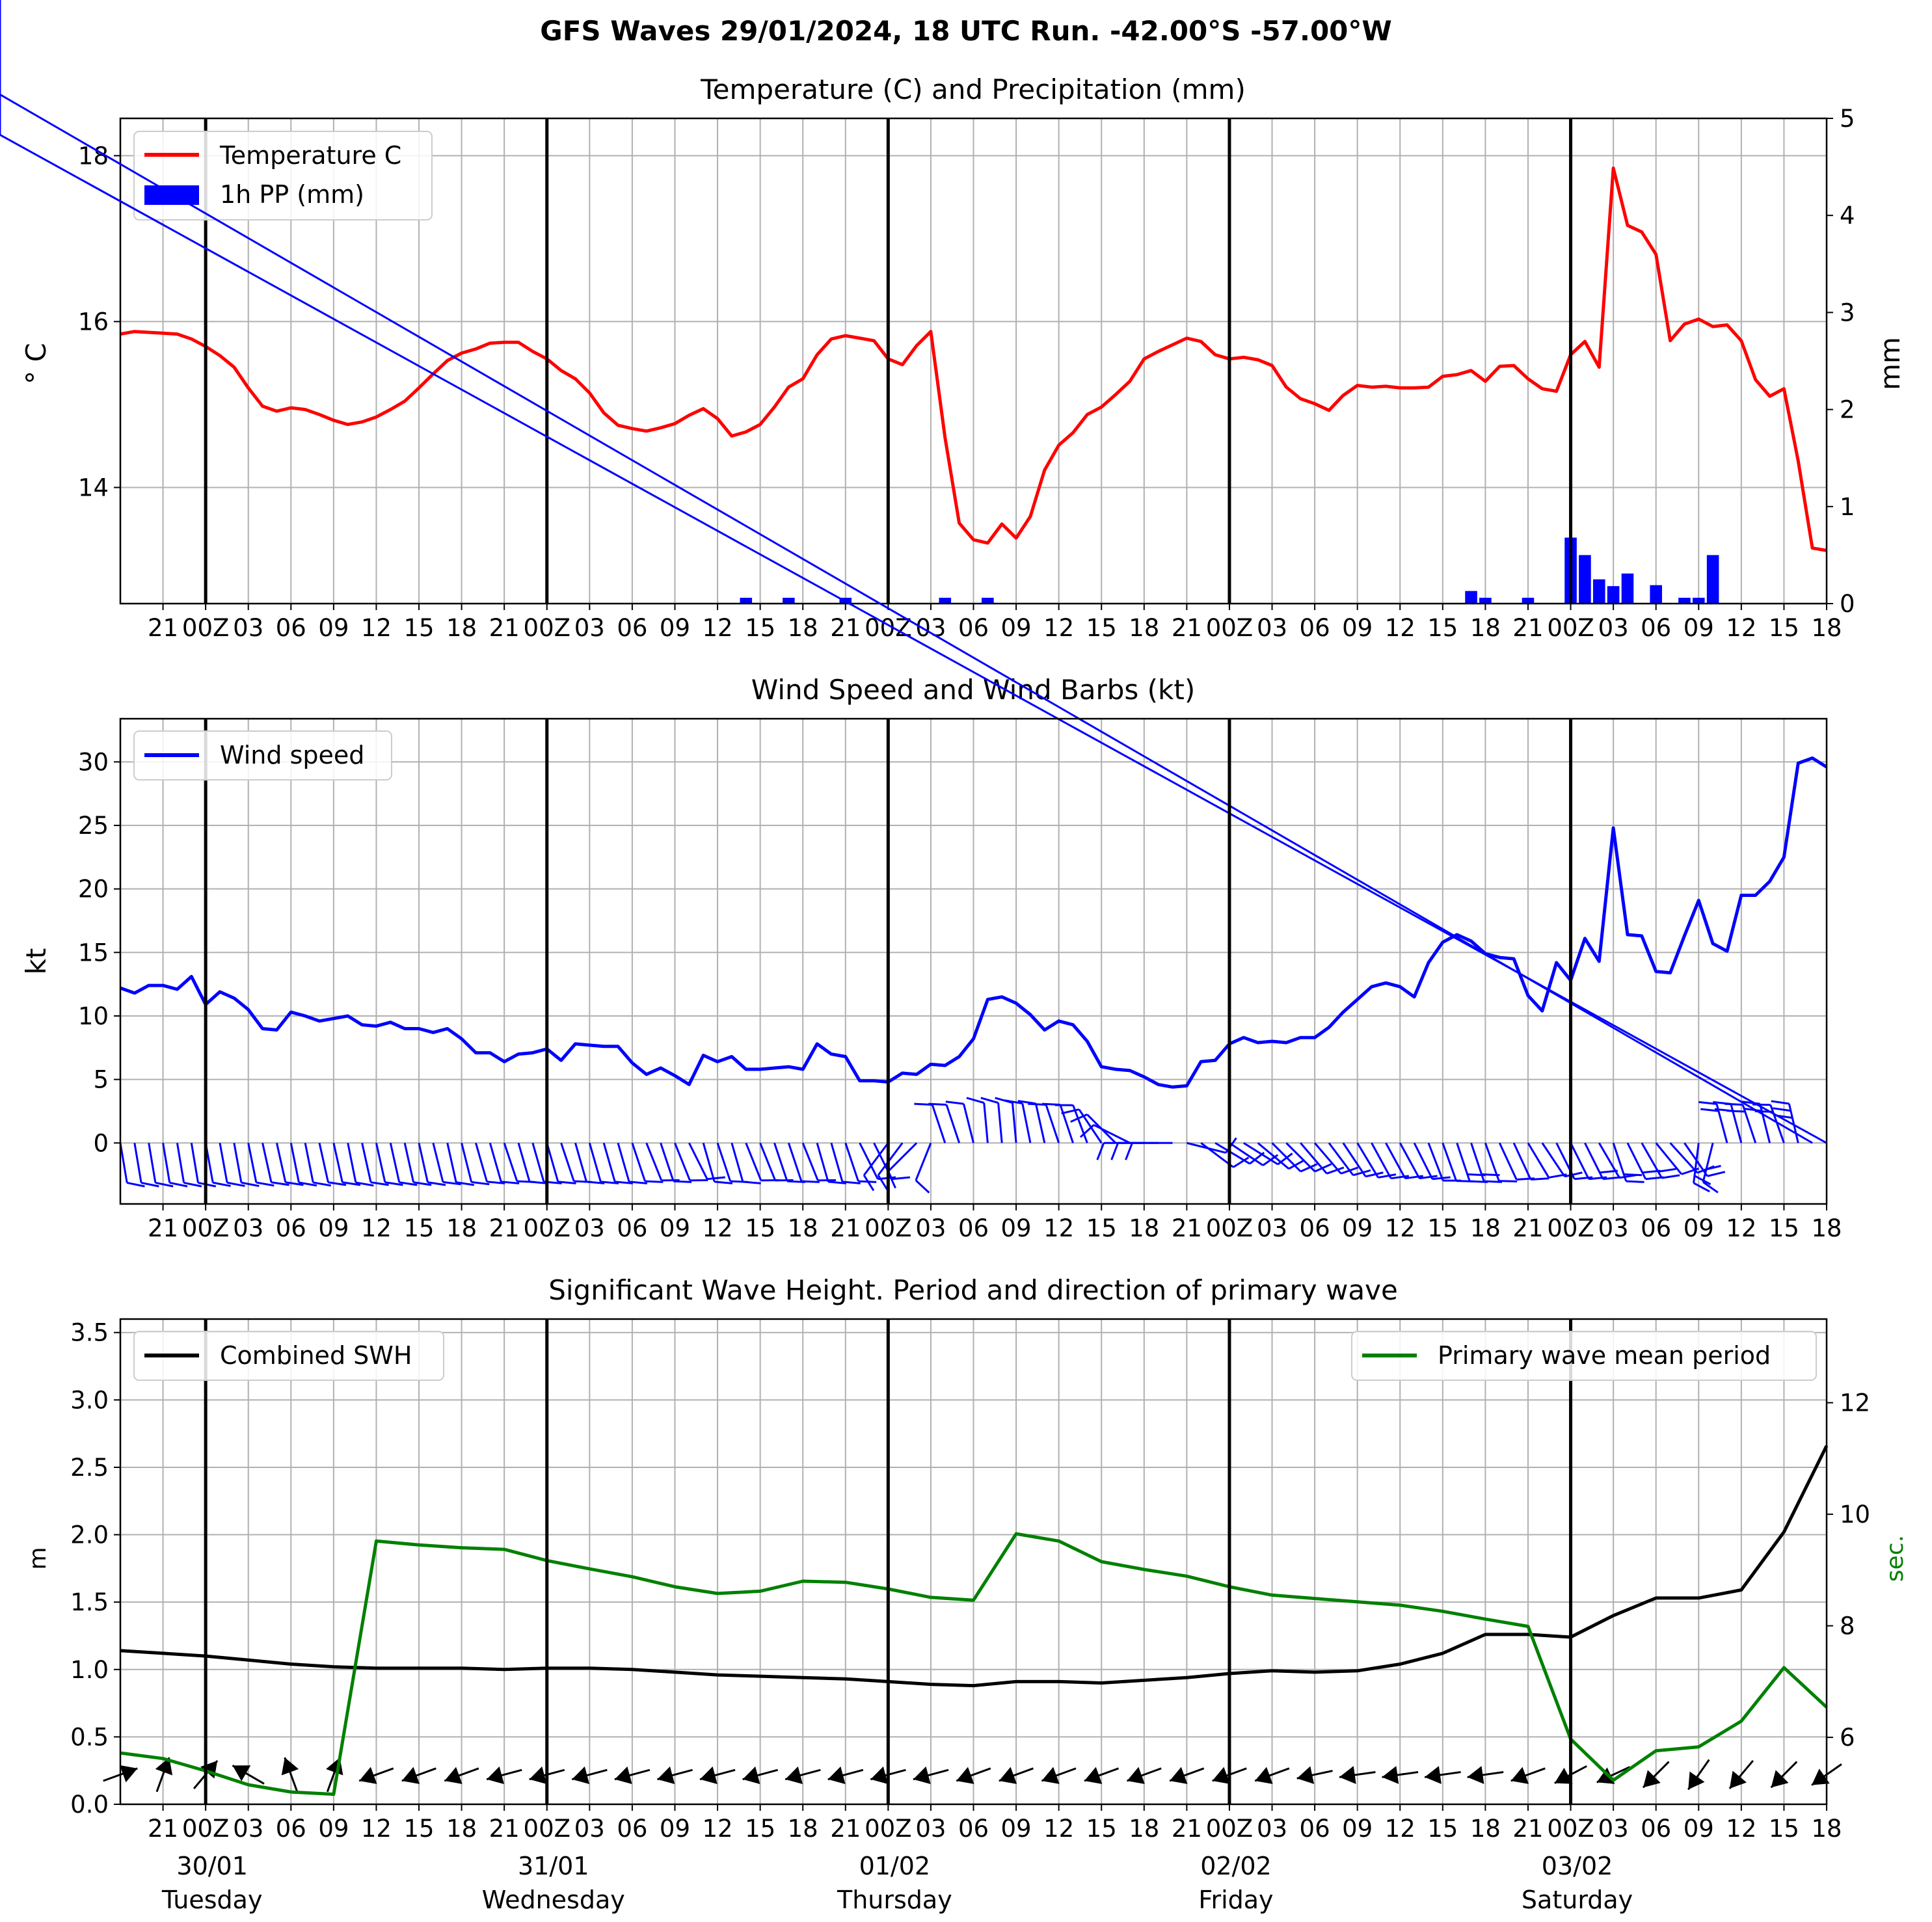 Image resolution: width=1932 pixels, height=1922 pixels. I want to click on day-date-label: 02/02, so click(1236, 1866).